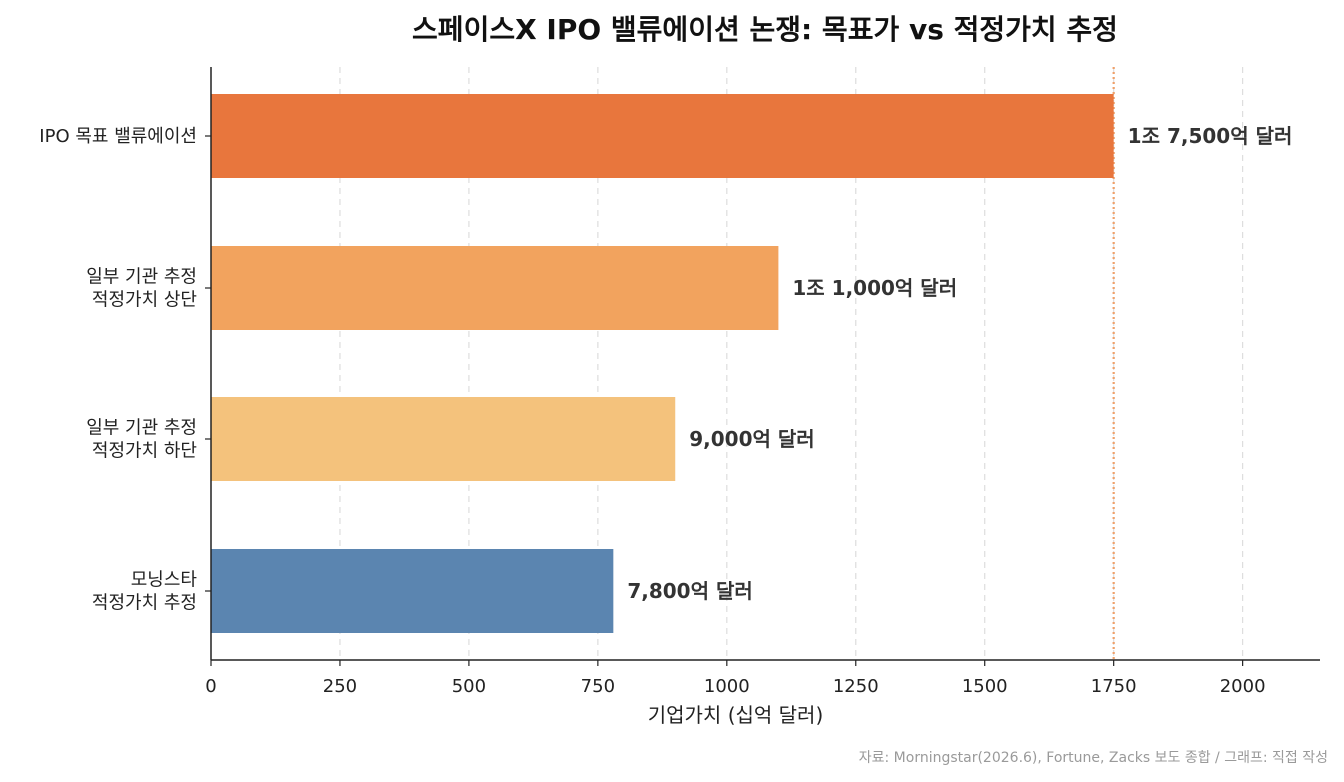  What do you see at coordinates (856, 686) in the screenshot?
I see `x-tick-label: 1250` at bounding box center [856, 686].